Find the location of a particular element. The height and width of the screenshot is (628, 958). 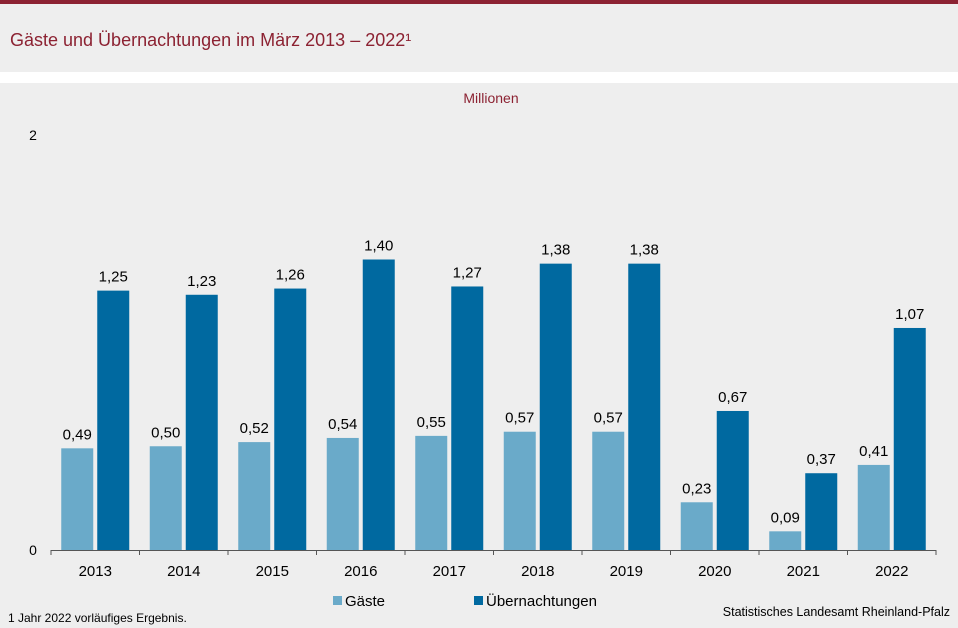

data-label-uebernachtungen-2013: 1,25 is located at coordinates (113, 277).